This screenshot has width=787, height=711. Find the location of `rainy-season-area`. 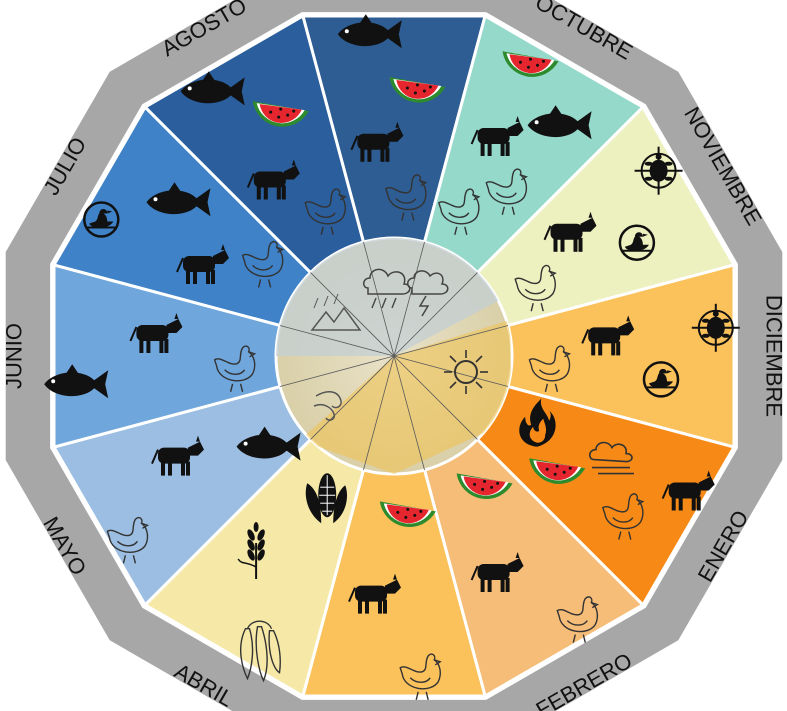

rainy-season-area is located at coordinates (388, 297).